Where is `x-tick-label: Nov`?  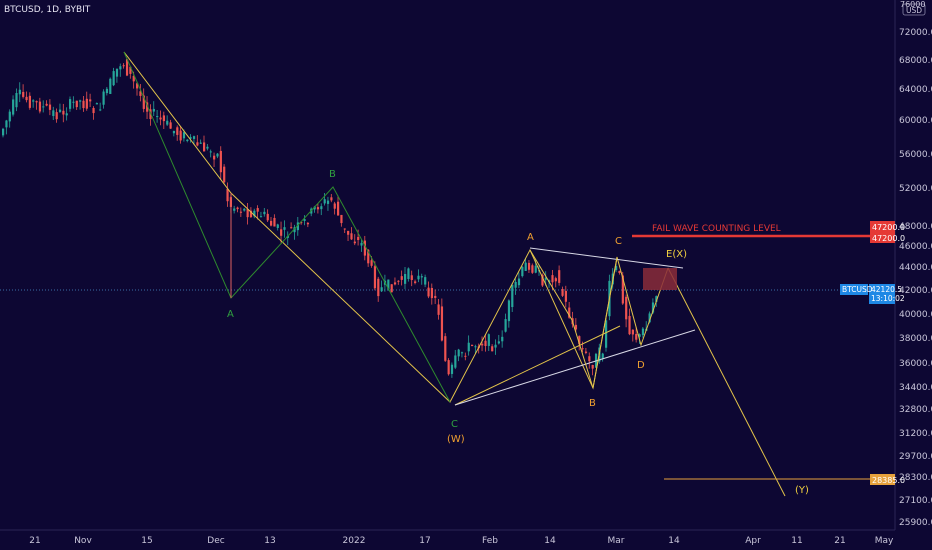
x-tick-label: Nov is located at coordinates (83, 541).